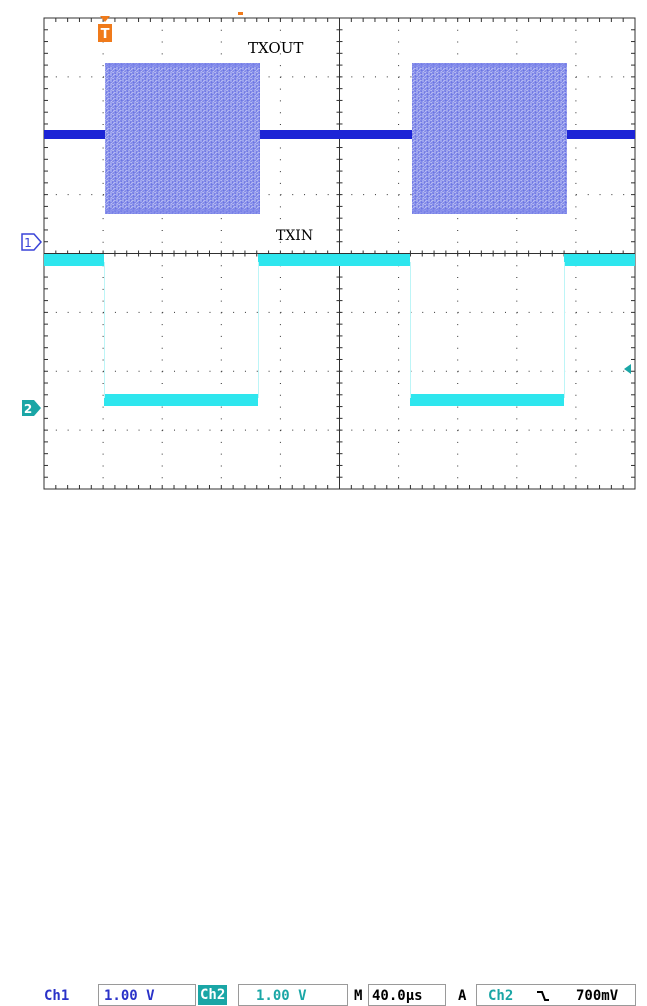  Describe the element at coordinates (213, 995) in the screenshot. I see `ch2-name: Ch2` at that location.